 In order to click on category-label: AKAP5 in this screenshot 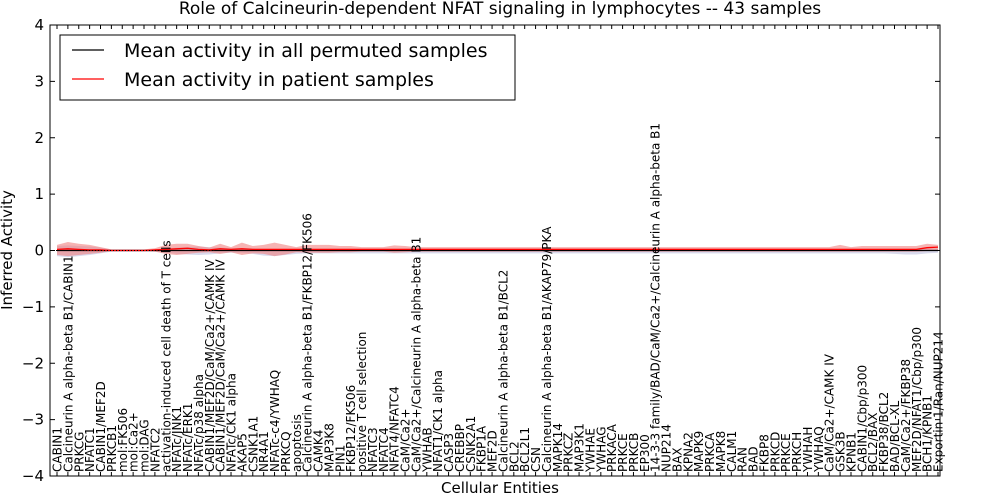, I will do `click(242, 452)`.